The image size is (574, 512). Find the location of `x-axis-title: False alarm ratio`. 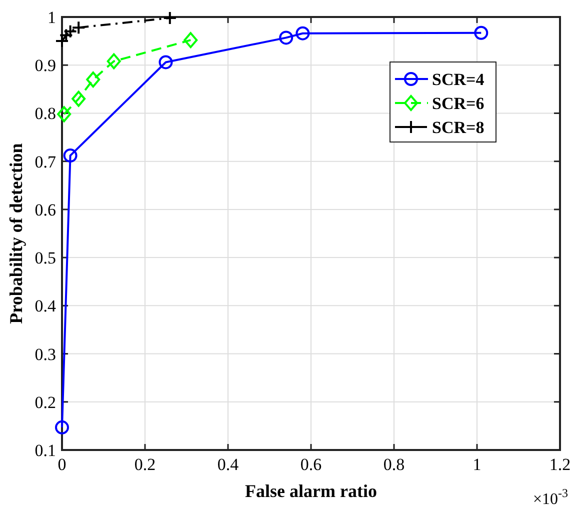

x-axis-title: False alarm ratio is located at coordinates (311, 491).